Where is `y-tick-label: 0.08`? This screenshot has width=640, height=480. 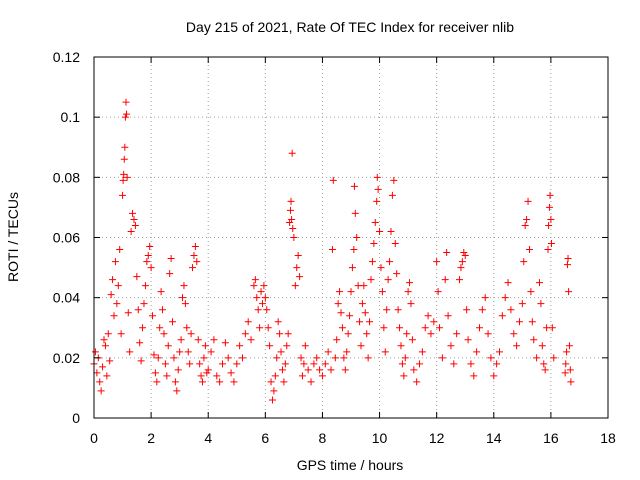
y-tick-label: 0.08 is located at coordinates (66, 177).